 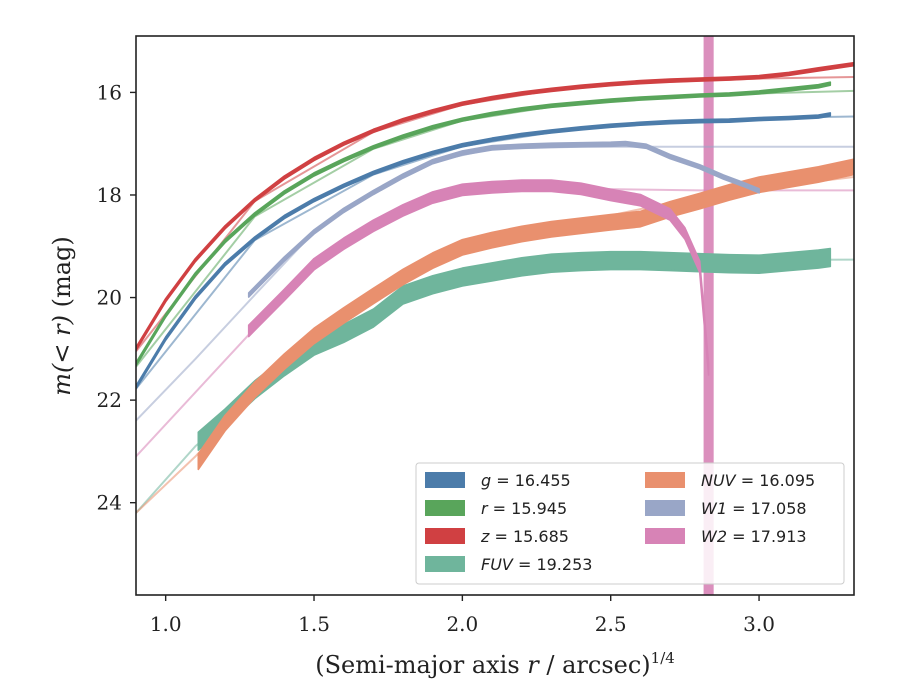 What do you see at coordinates (109, 400) in the screenshot?
I see `y-tick-label: 22` at bounding box center [109, 400].